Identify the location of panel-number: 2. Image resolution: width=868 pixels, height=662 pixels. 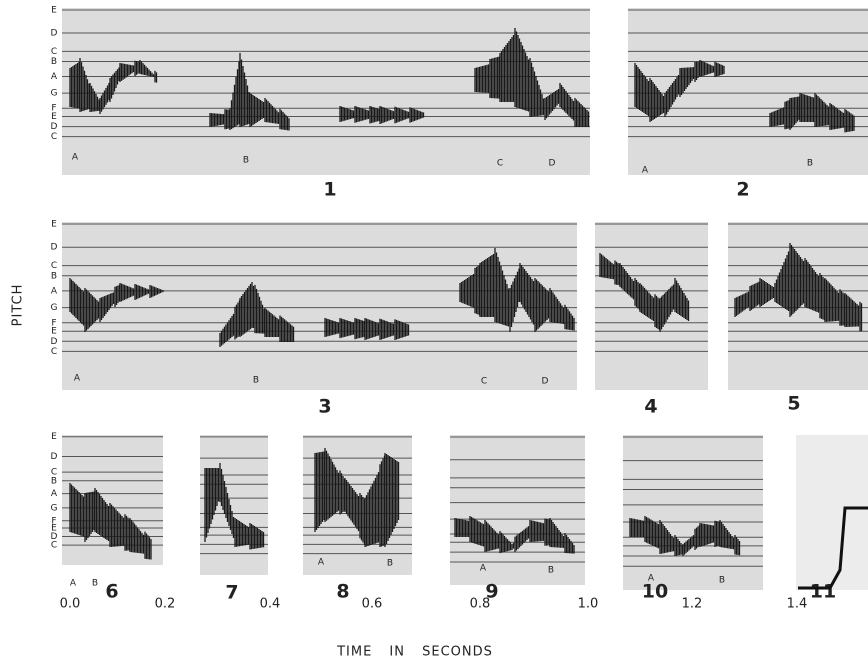
(742, 190).